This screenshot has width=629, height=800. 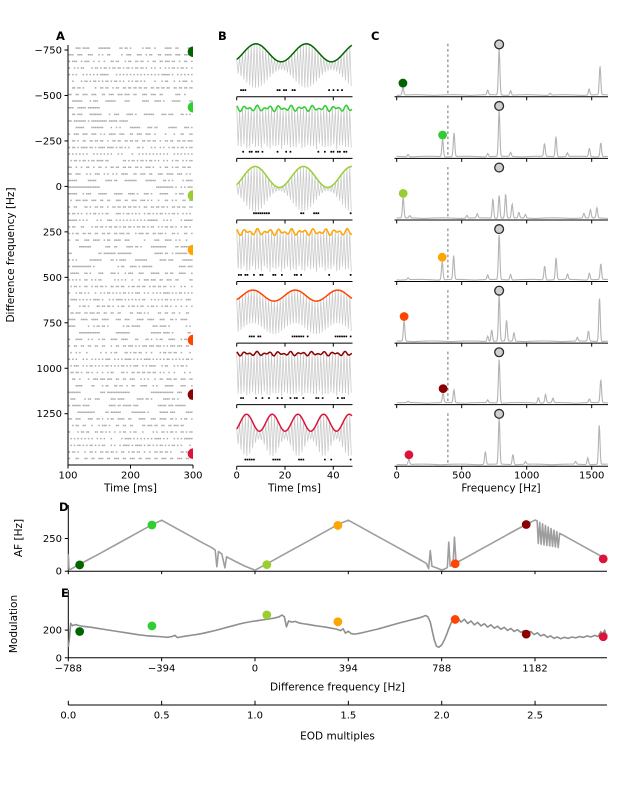 What do you see at coordinates (337, 737) in the screenshot?
I see `eod-axis-label: EOD multiples` at bounding box center [337, 737].